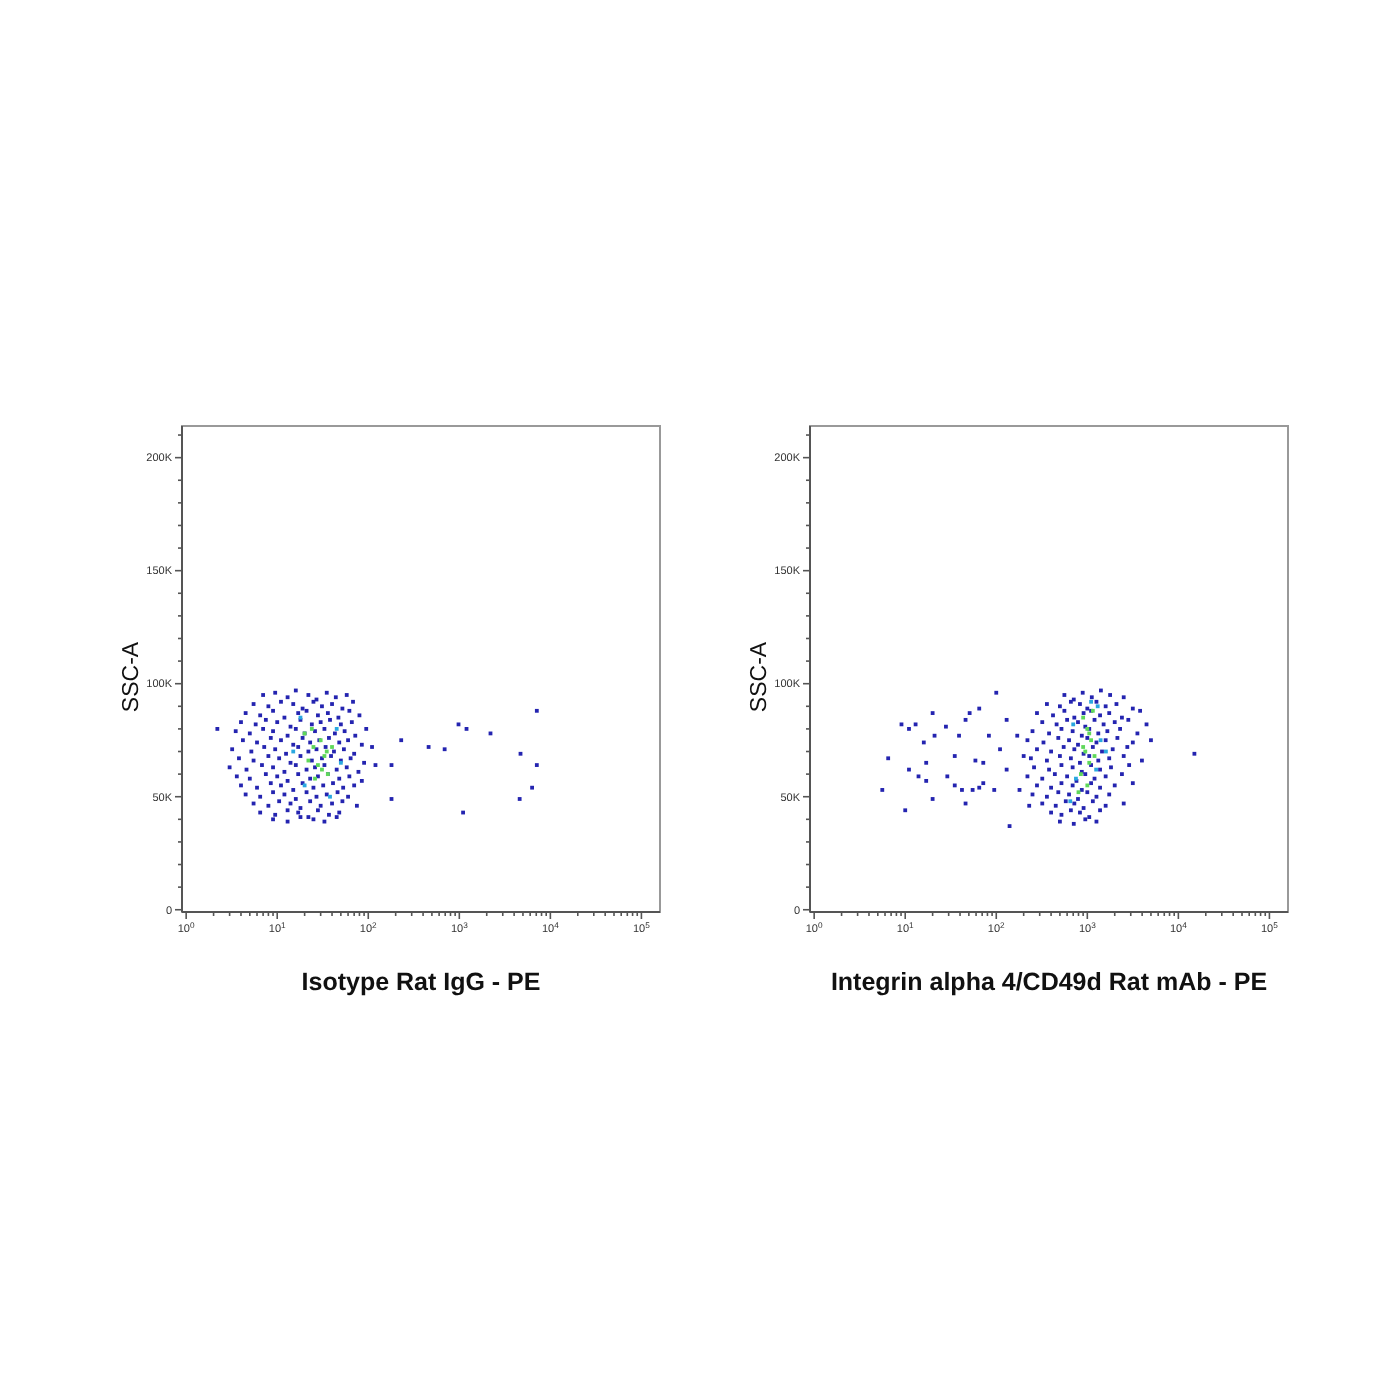 The height and width of the screenshot is (1400, 1400). What do you see at coordinates (1049, 982) in the screenshot?
I see `x-axis-title: Integrin alpha 4/CD49d Rat mAb - PE` at bounding box center [1049, 982].